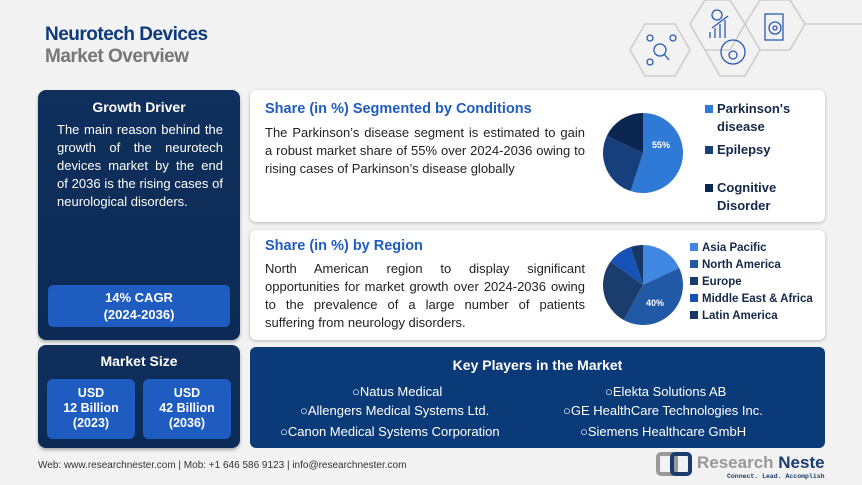  Describe the element at coordinates (661, 145) in the screenshot. I see `pie-data-label: 55%` at that location.